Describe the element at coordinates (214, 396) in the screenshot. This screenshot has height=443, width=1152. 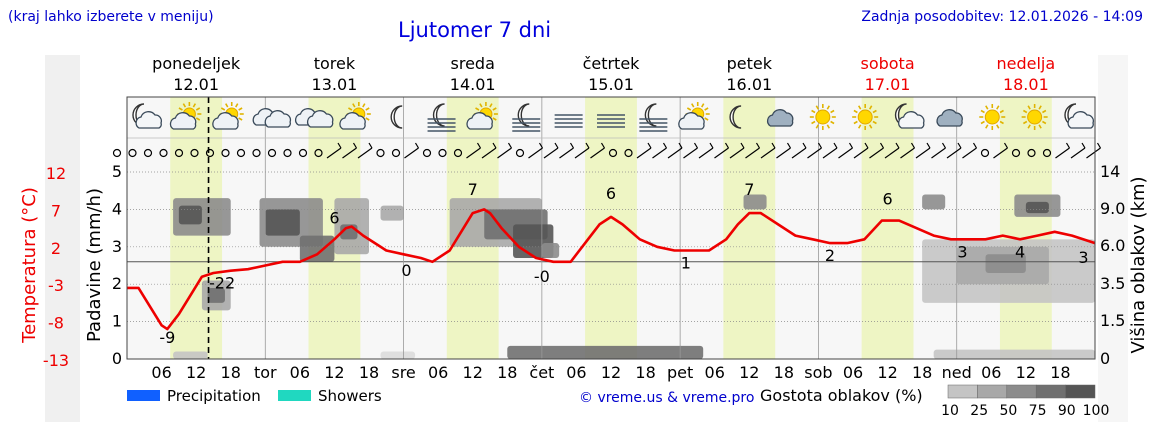
I see `precipitation-legend-label: Precipitation` at that location.